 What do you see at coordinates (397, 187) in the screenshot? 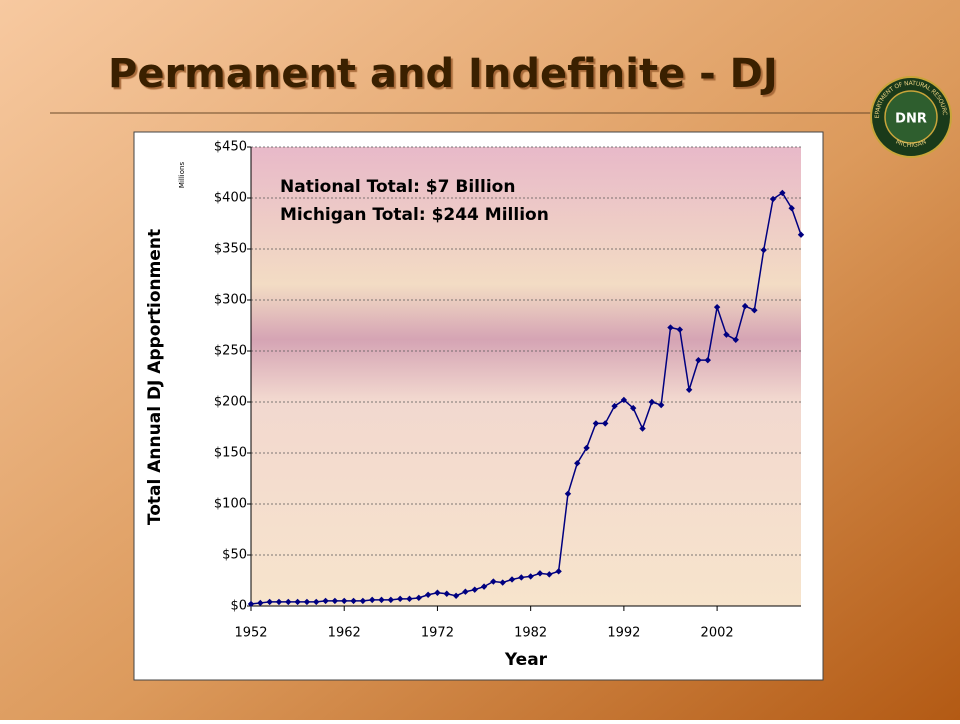
I see `annotation: National Total: $7 Billion` at bounding box center [397, 187].